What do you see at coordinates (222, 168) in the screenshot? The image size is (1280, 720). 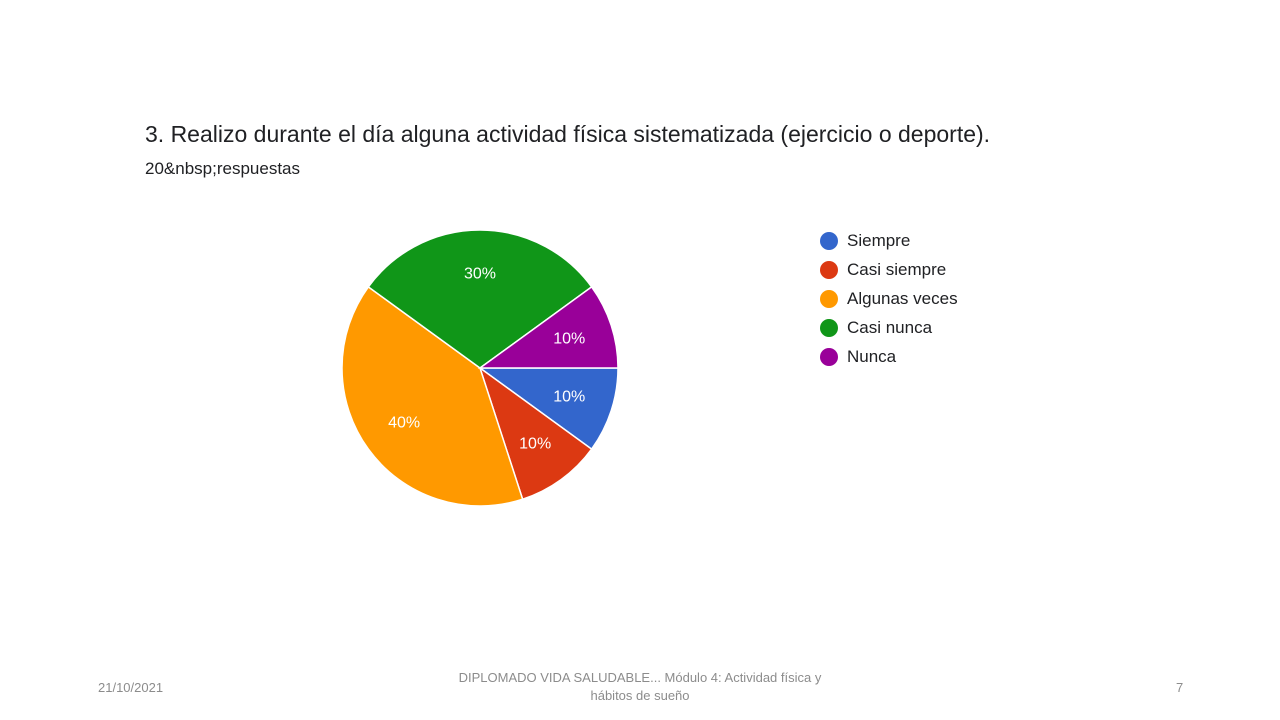 I see `chart-subtitle: 20&nbsp;respuestas` at bounding box center [222, 168].